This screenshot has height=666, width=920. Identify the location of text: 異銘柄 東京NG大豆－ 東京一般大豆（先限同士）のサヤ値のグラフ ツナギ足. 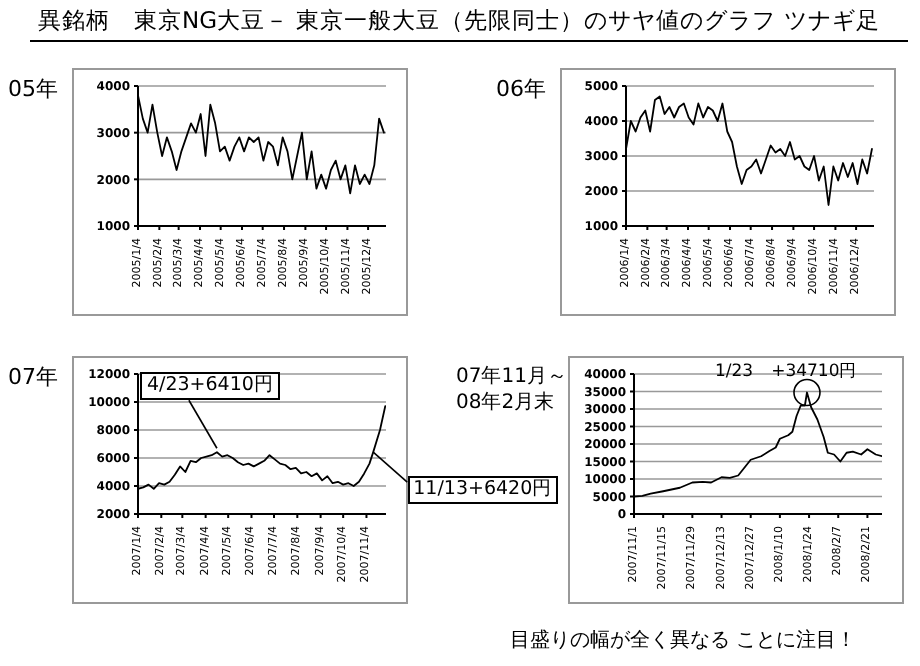
(469, 24).